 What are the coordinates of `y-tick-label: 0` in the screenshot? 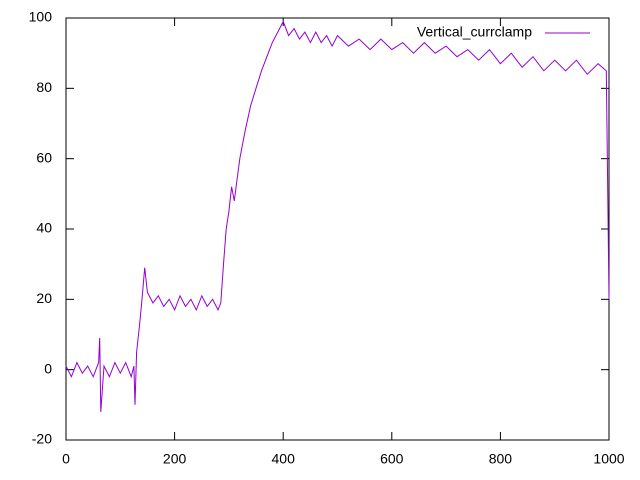 It's located at (48, 368).